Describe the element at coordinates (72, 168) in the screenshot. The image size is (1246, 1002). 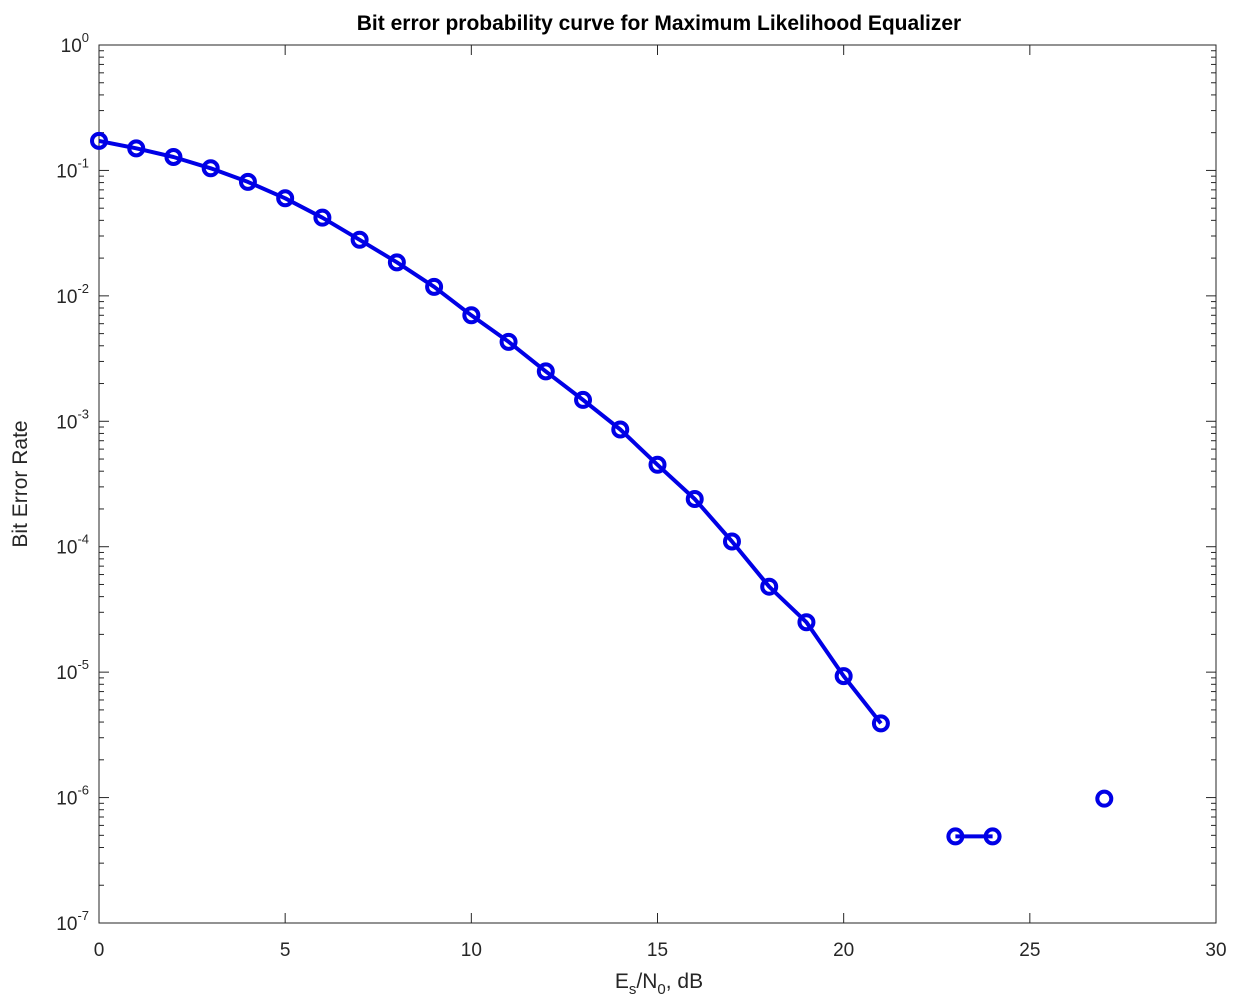
I see `y-tick-label: 10⁻¹` at that location.